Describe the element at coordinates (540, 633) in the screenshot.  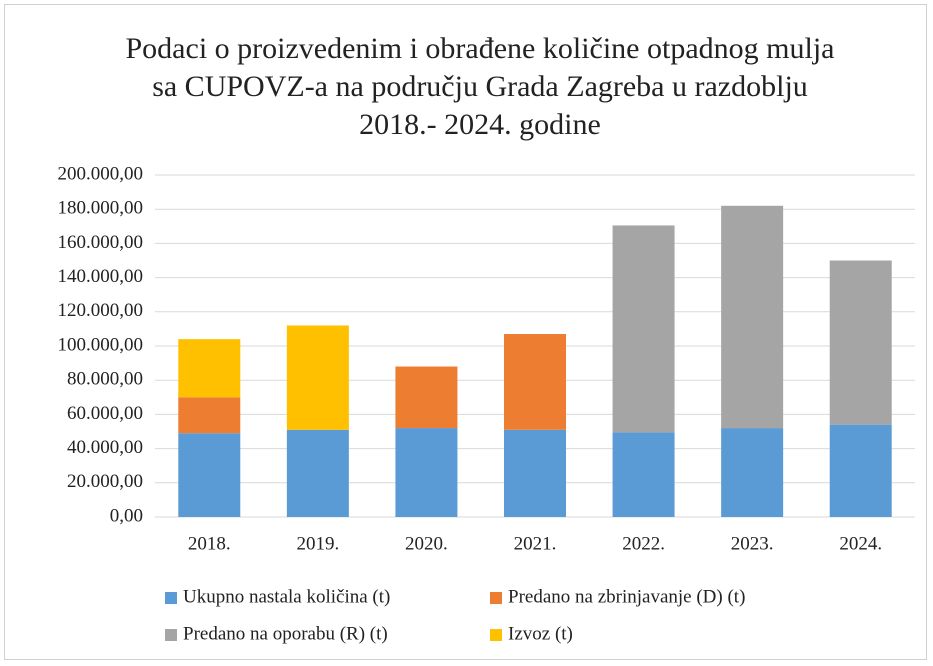
I see `legend-label: Izvoz (t)` at that location.